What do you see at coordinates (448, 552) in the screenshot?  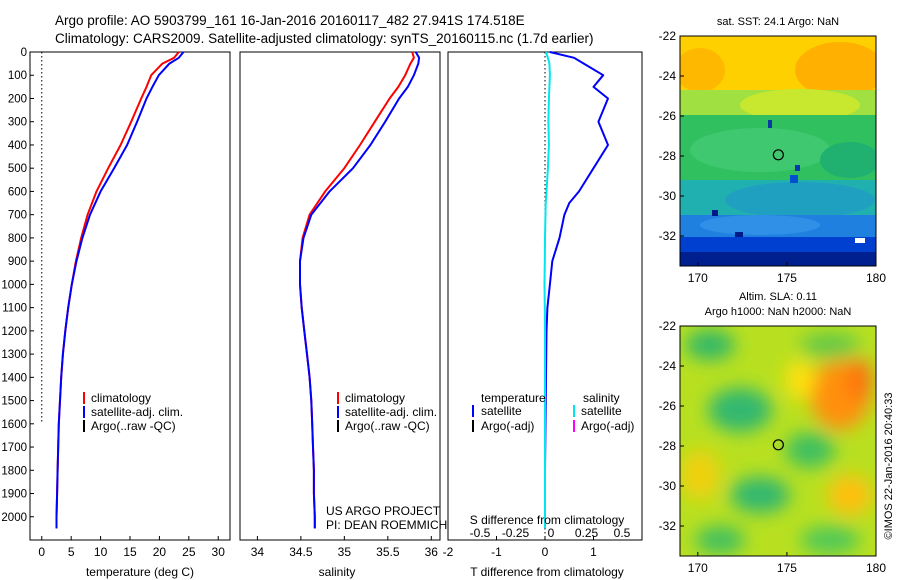 I see `x-tick-label: -2` at bounding box center [448, 552].